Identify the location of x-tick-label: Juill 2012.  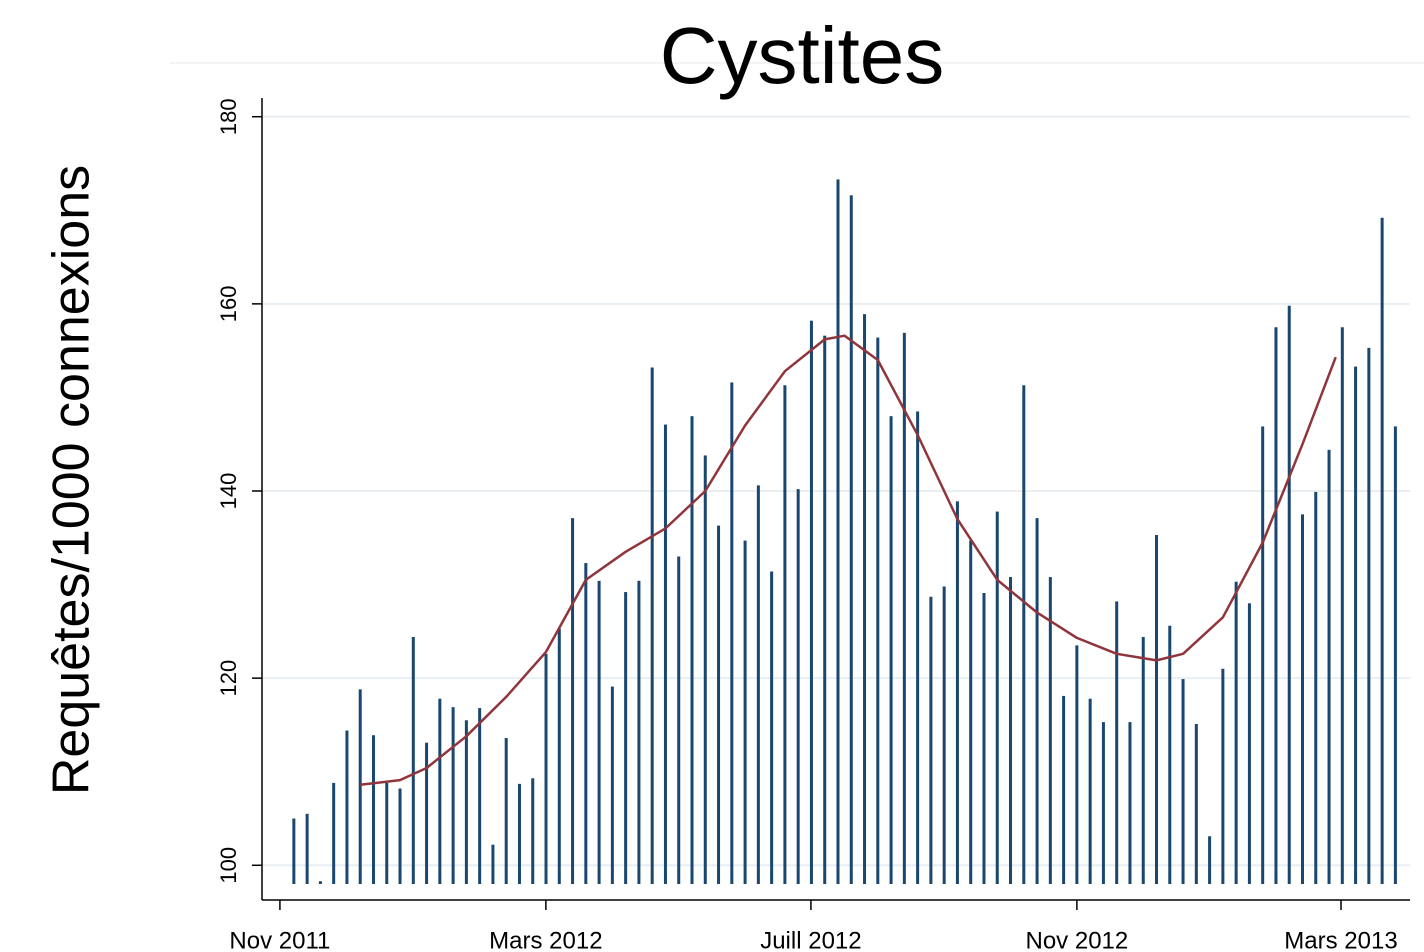
(810, 939).